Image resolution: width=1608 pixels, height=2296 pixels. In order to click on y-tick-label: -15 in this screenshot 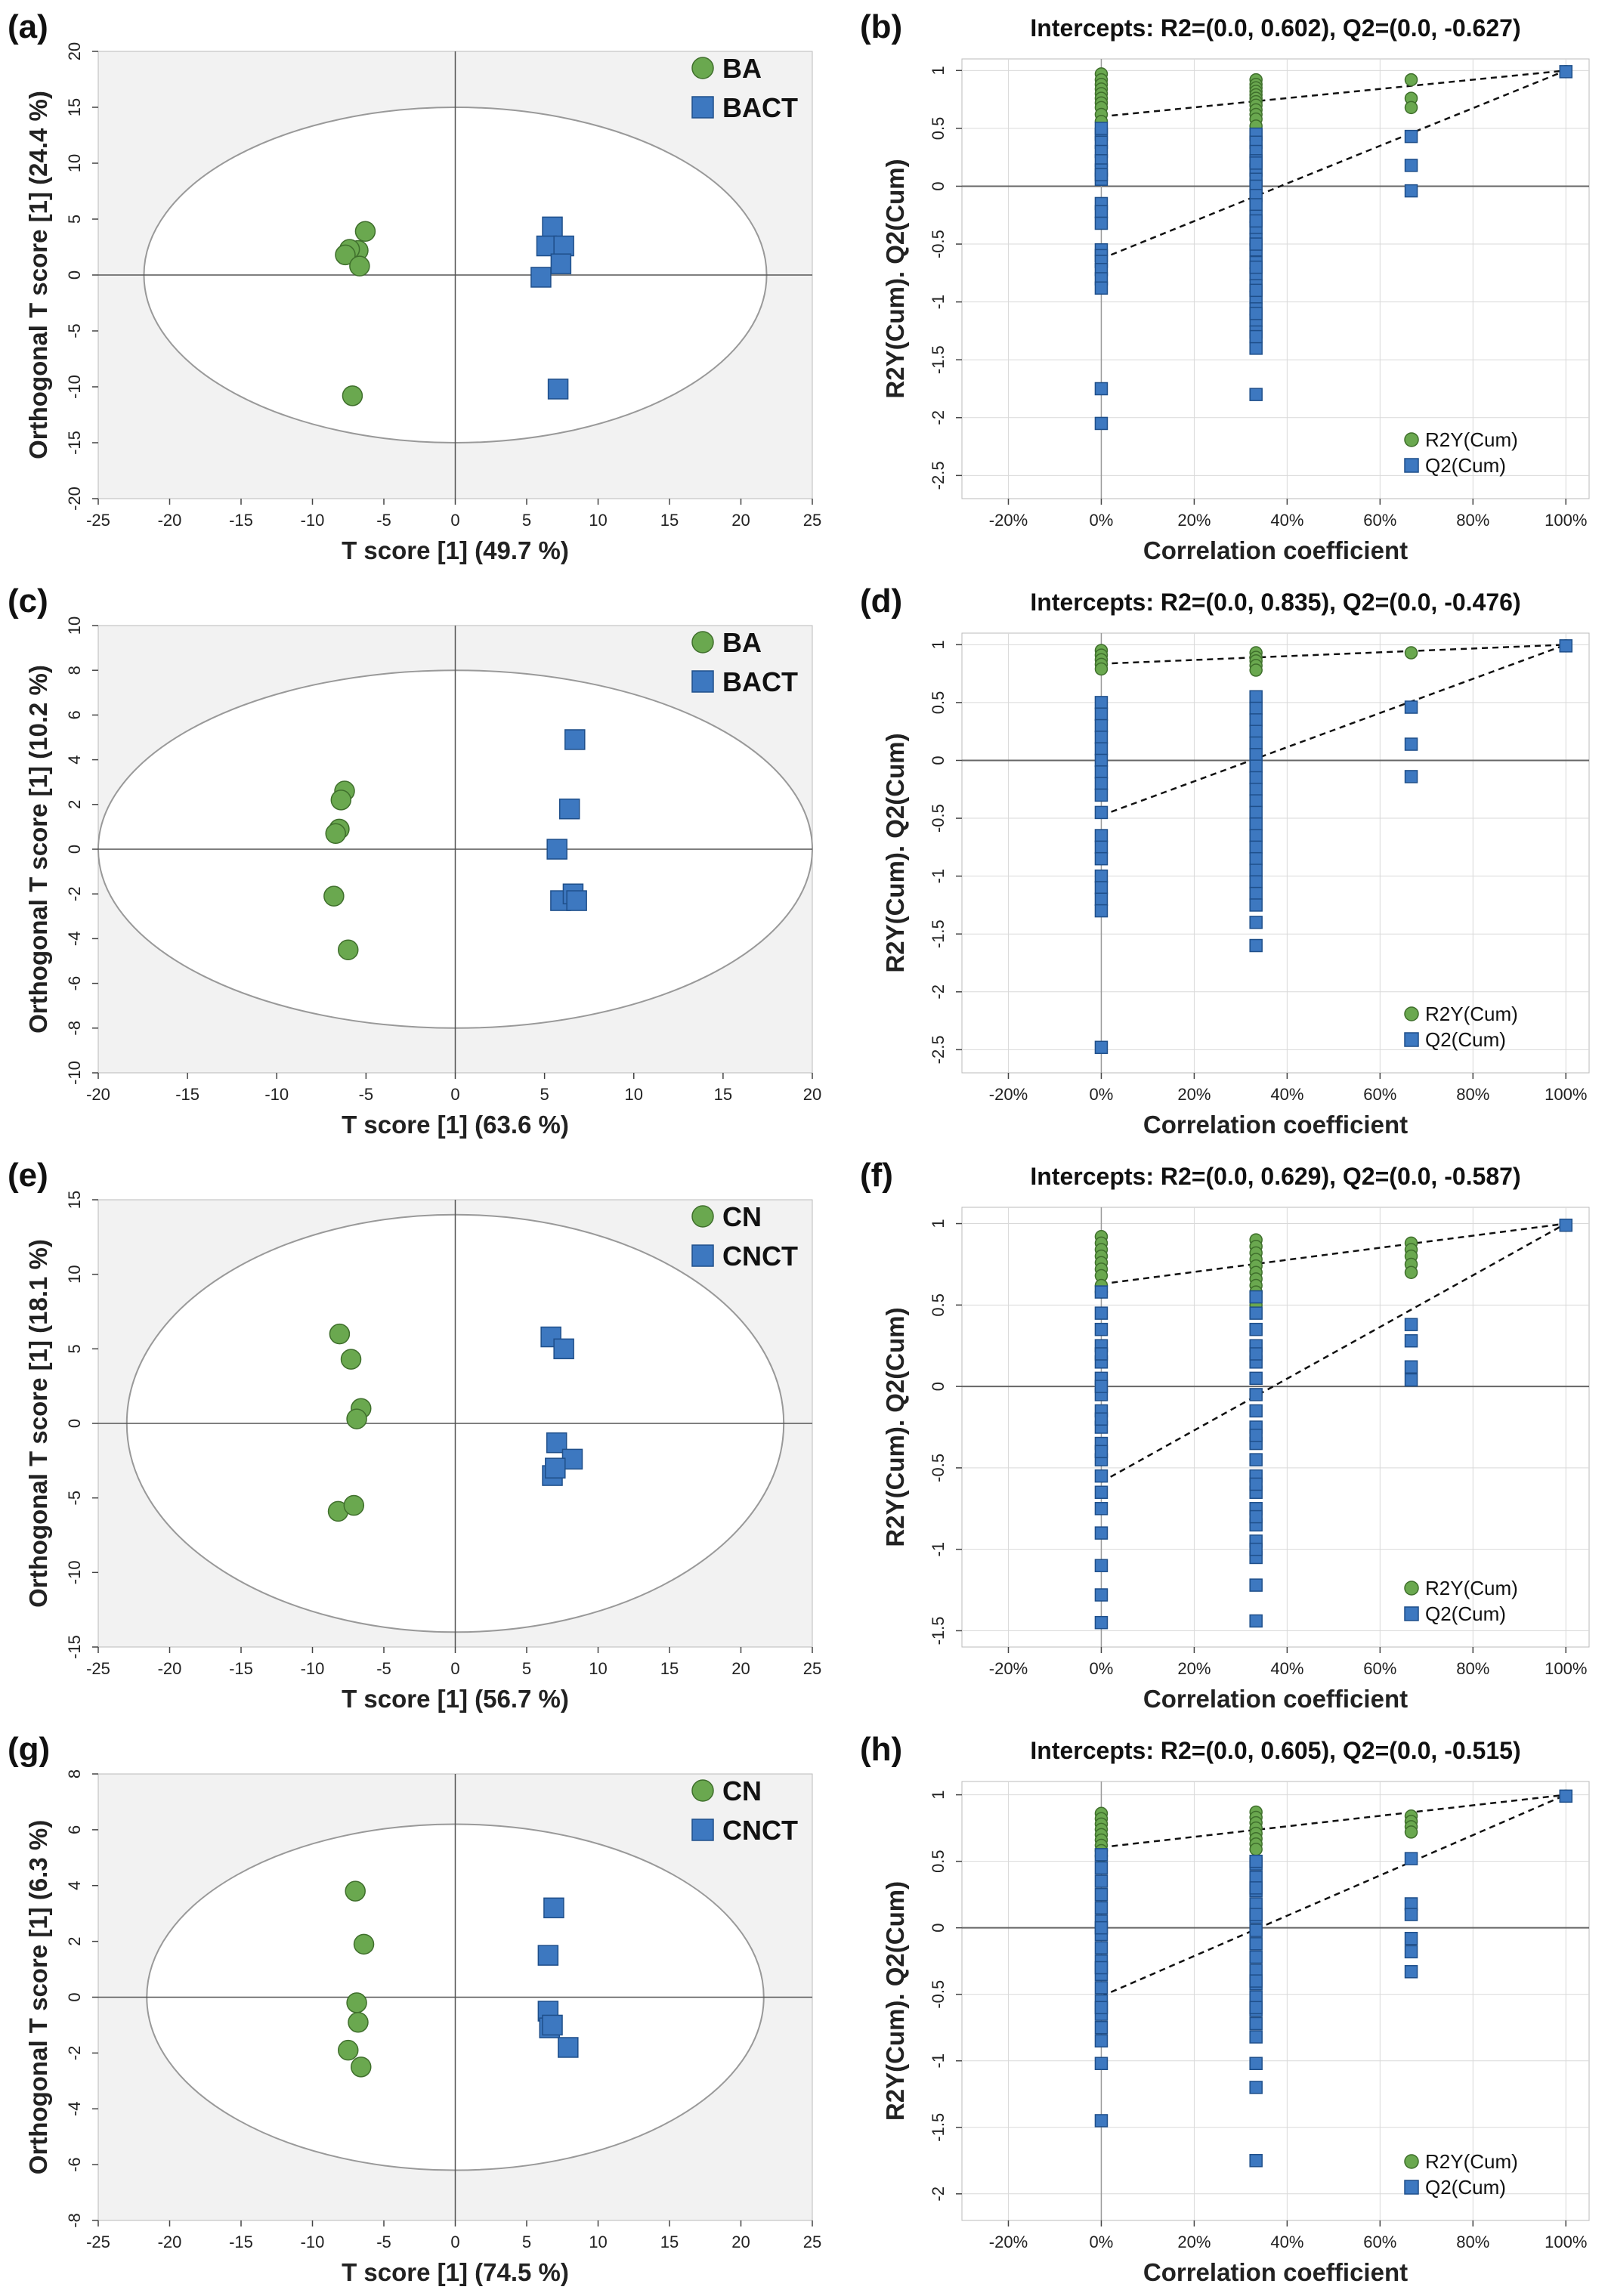, I will do `click(74, 1647)`.